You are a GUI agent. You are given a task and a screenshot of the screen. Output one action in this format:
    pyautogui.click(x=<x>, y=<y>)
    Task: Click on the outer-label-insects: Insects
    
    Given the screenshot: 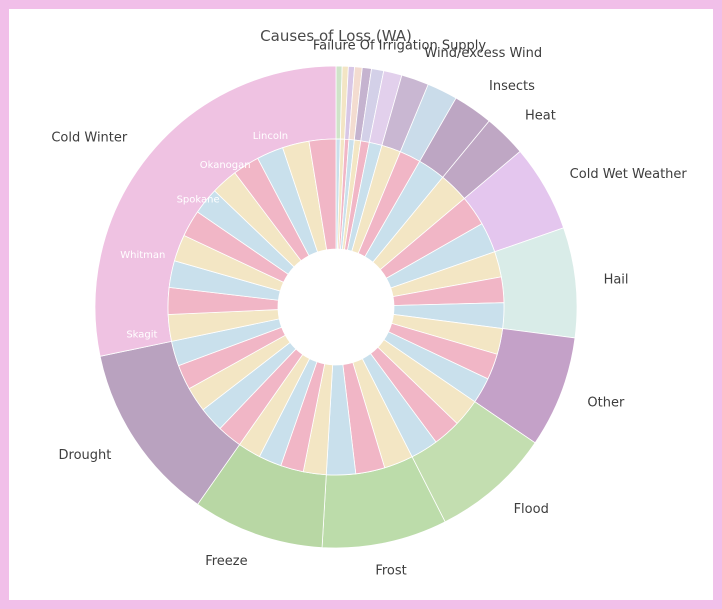 What is the action you would take?
    pyautogui.click(x=512, y=86)
    